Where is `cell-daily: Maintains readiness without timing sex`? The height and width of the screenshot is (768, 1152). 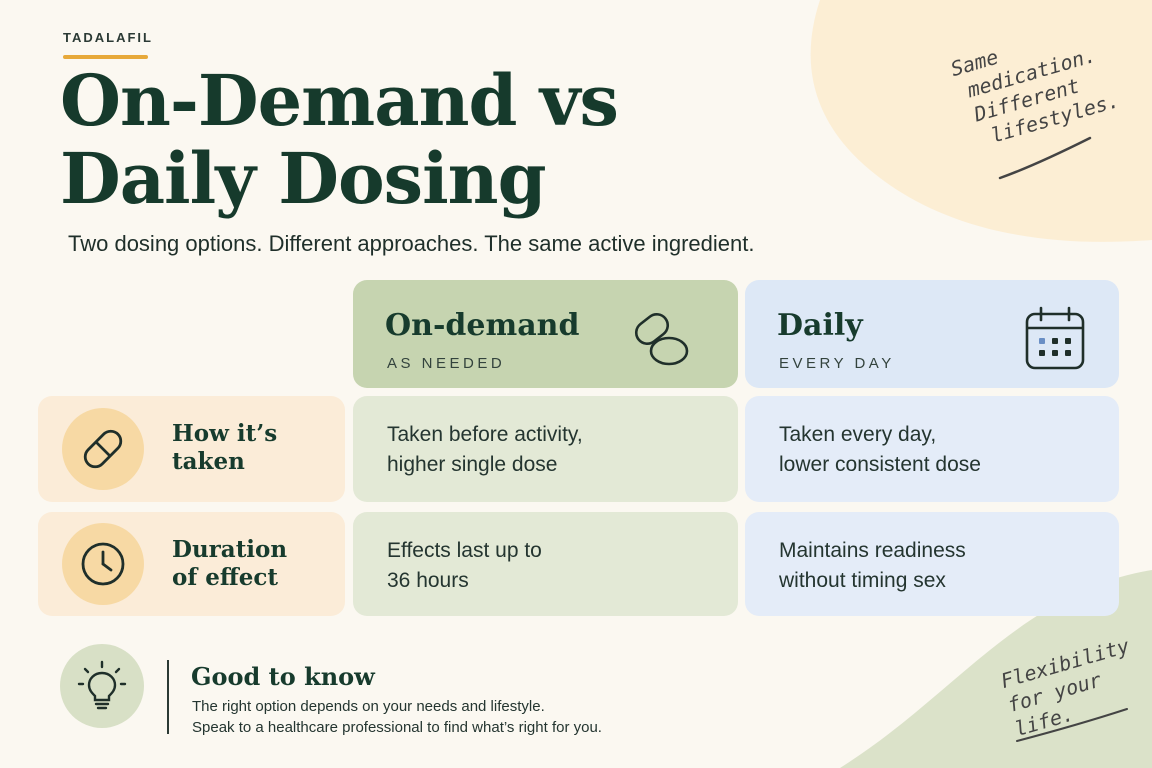
cell-daily: Maintains readiness without timing sex is located at coordinates (932, 564).